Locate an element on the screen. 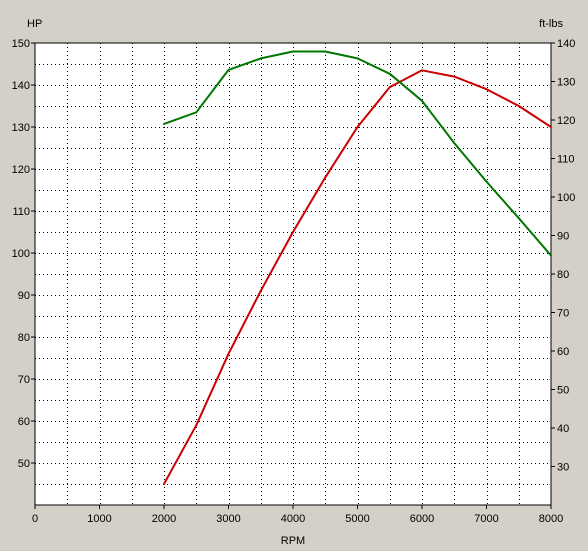 The width and height of the screenshot is (588, 551). y-right-tick-label: 120 is located at coordinates (566, 121).